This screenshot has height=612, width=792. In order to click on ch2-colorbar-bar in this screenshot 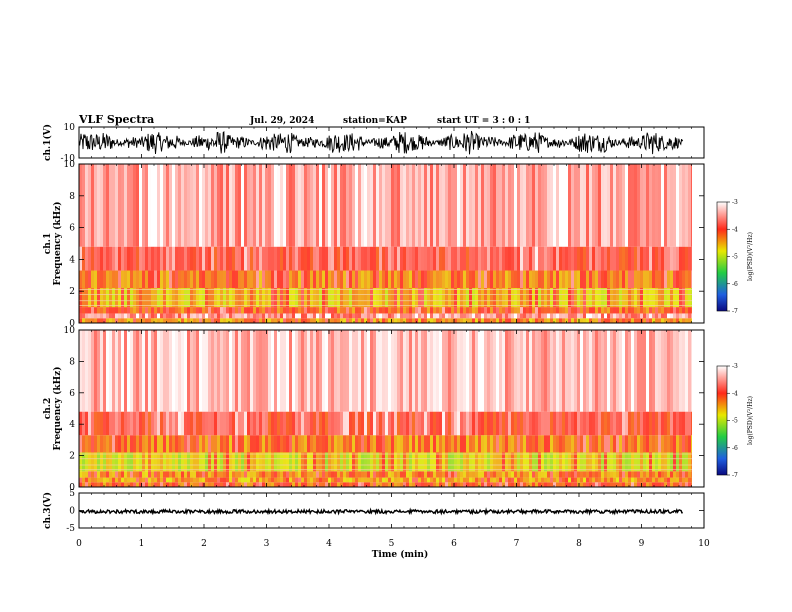, I will do `click(722, 420)`.